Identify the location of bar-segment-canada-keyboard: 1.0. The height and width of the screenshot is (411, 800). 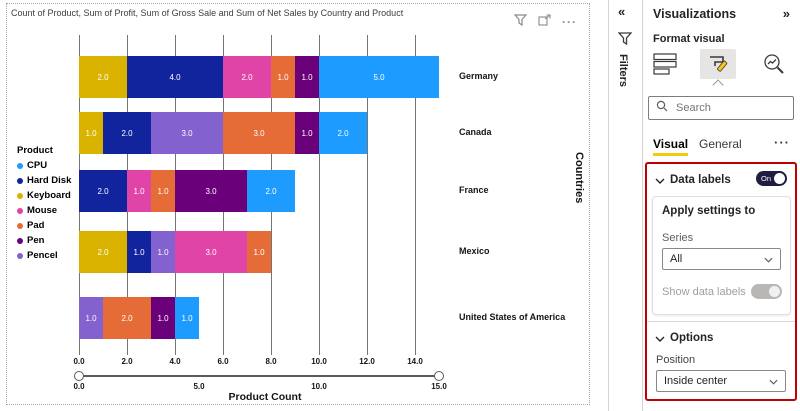
(91, 133).